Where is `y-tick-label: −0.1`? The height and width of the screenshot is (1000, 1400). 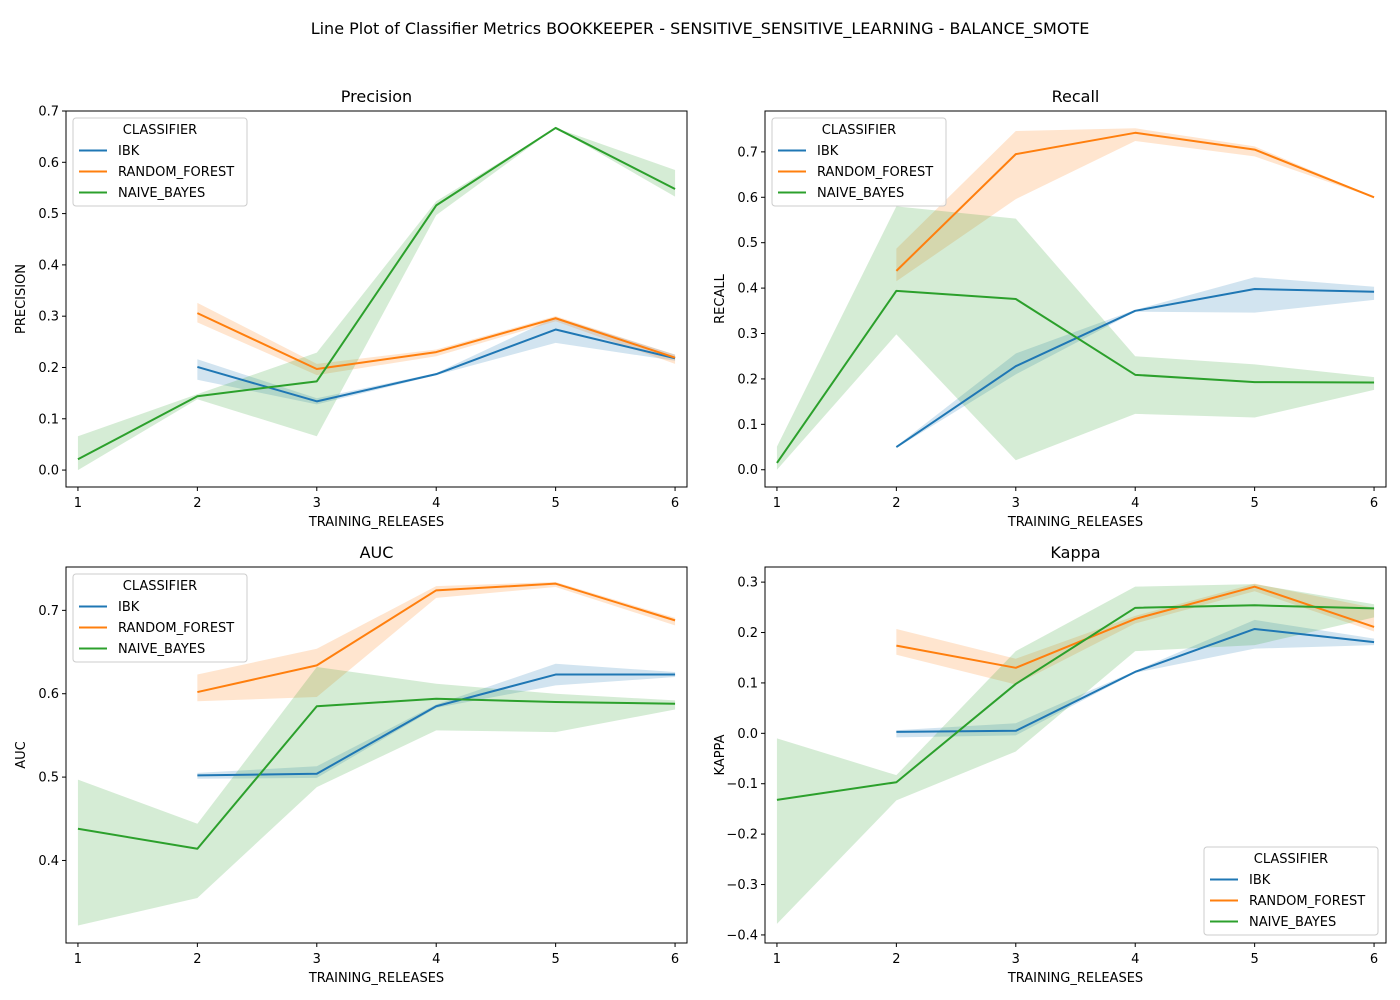 y-tick-label: −0.1 is located at coordinates (742, 784).